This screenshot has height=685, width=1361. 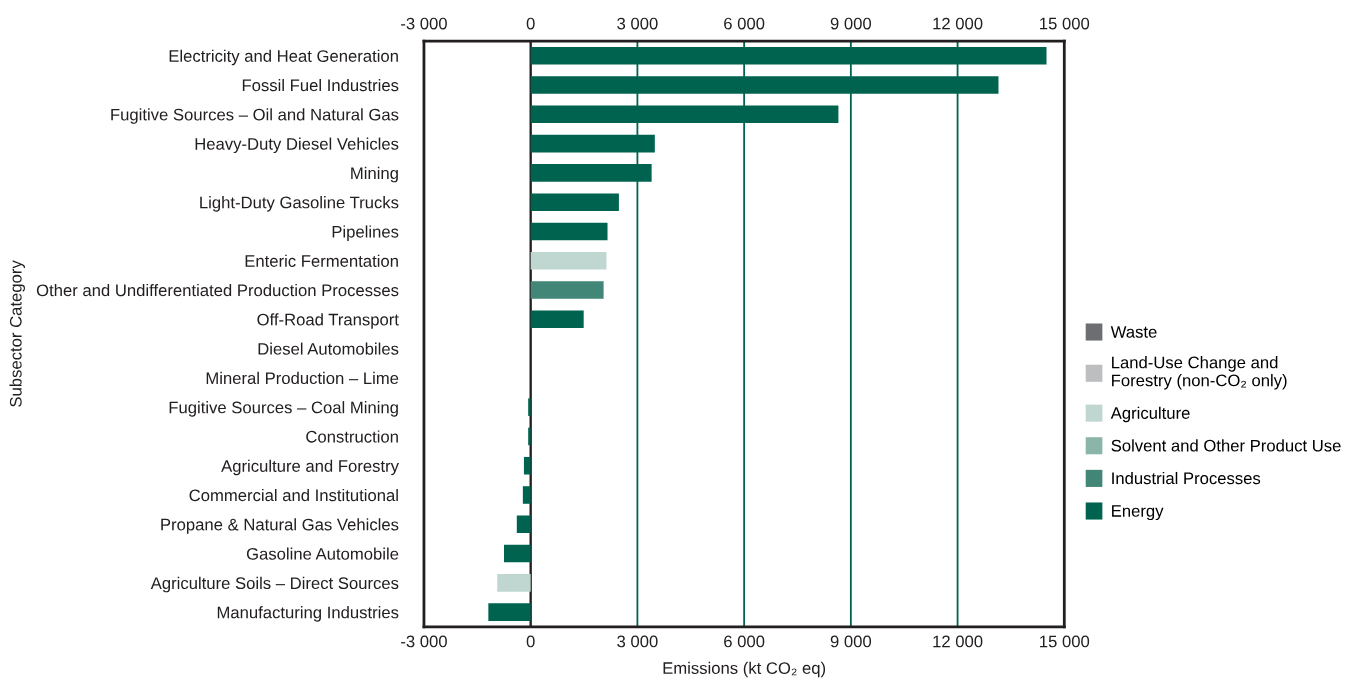 What do you see at coordinates (299, 204) in the screenshot?
I see `y-tick-label: Light-Duty Gasoline Trucks` at bounding box center [299, 204].